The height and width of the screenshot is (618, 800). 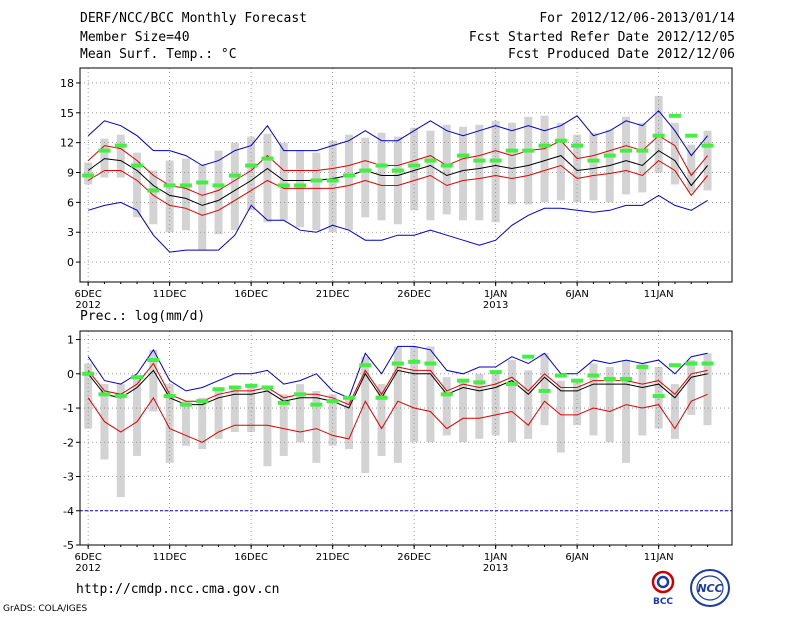 I want to click on ncc-logo-text: NCC, so click(x=709, y=588).